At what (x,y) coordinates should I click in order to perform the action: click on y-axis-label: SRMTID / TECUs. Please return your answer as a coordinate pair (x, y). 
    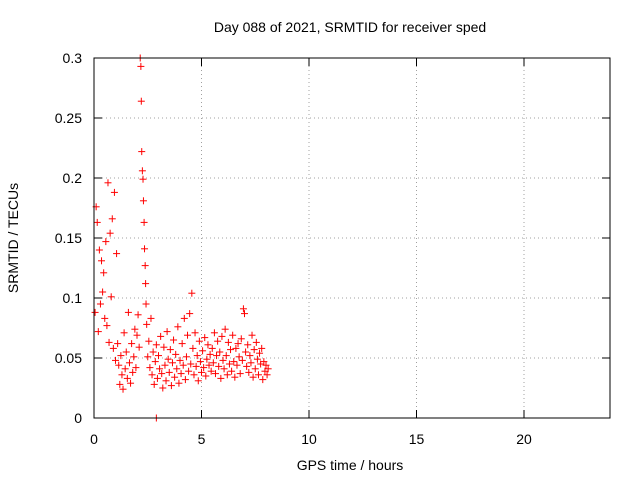
    Looking at the image, I should click on (13, 238).